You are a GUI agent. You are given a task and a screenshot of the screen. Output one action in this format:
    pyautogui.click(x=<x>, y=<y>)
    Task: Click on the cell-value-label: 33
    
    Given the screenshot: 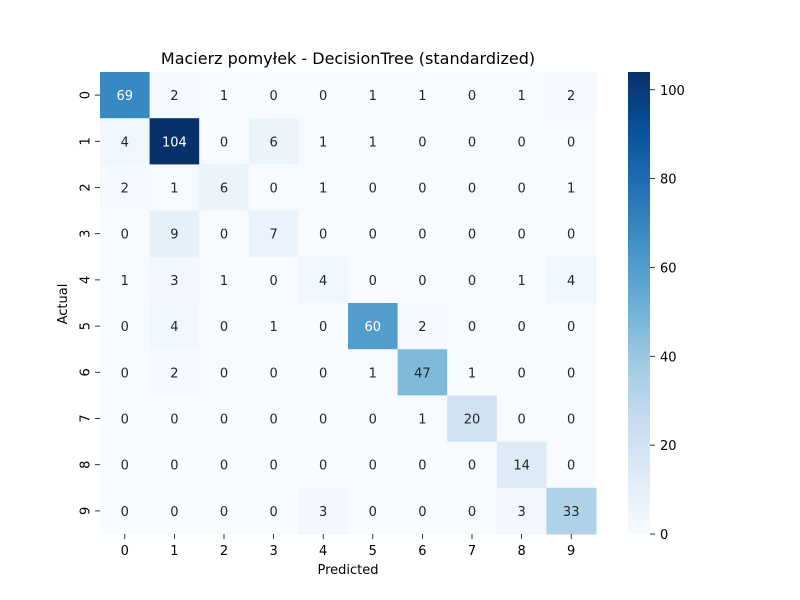 What is the action you would take?
    pyautogui.click(x=571, y=512)
    